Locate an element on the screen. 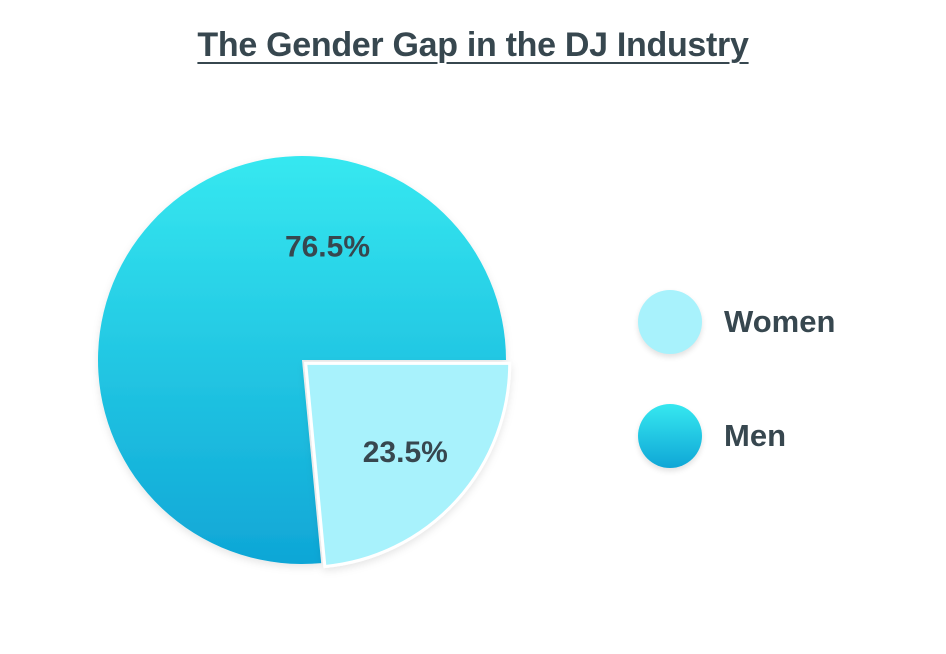  legend-item-men: Men is located at coordinates (736, 436).